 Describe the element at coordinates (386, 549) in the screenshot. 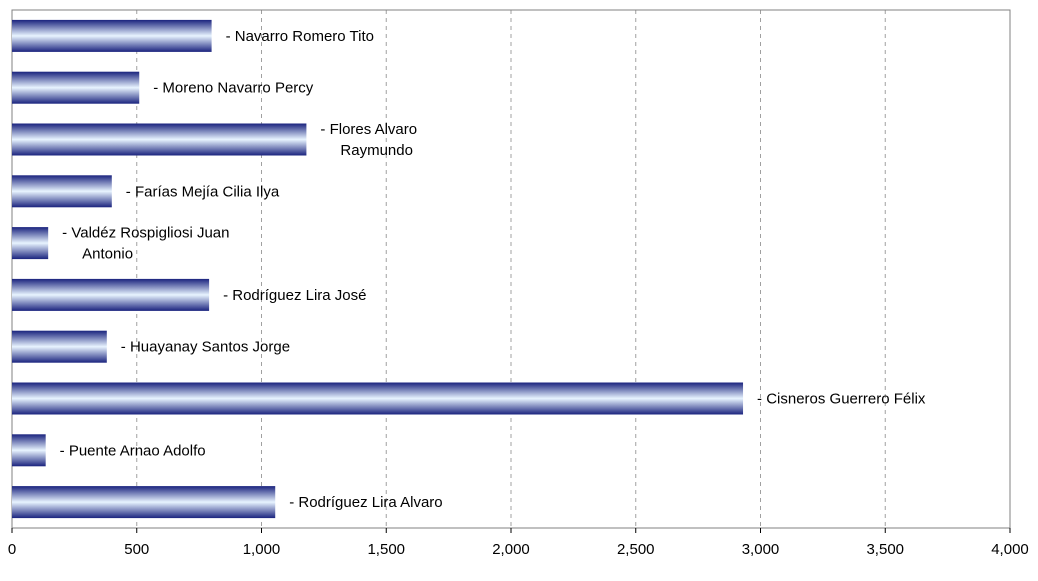

I see `x-tick-label: 1,500` at that location.